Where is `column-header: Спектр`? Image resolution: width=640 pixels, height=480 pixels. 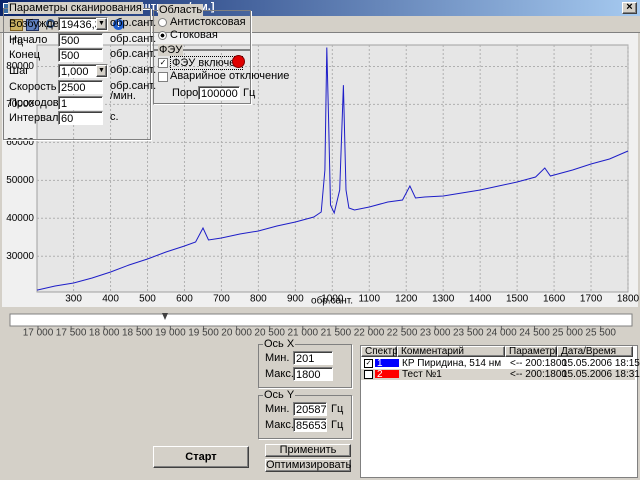
column-header: Спектр is located at coordinates (379, 351).